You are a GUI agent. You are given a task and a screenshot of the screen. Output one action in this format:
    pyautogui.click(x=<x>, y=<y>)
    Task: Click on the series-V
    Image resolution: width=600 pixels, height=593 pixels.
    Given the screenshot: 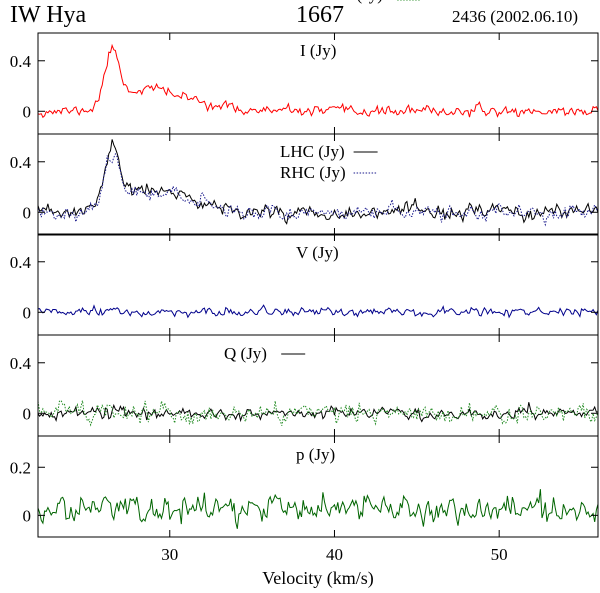 What is the action you would take?
    pyautogui.click(x=318, y=311)
    